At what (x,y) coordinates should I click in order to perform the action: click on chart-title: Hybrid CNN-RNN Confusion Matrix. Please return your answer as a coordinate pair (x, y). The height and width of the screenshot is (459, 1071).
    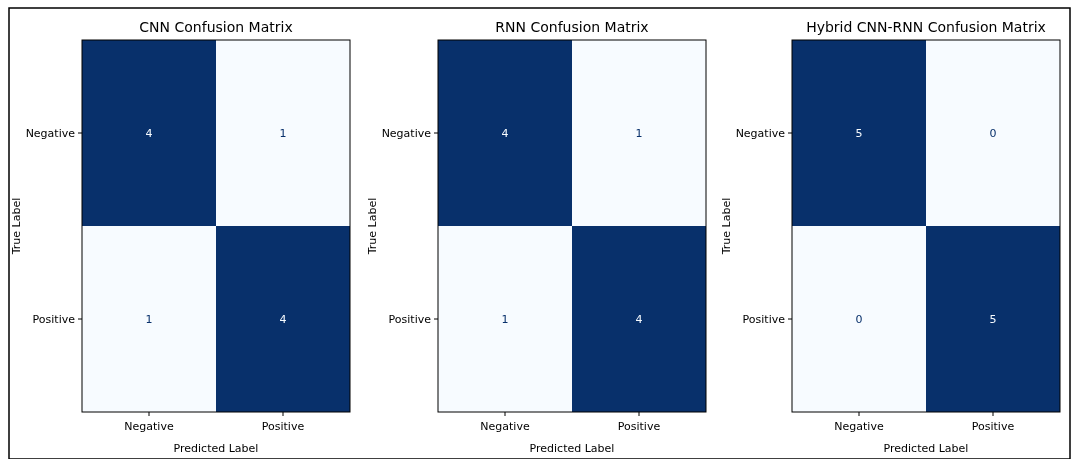
    Looking at the image, I should click on (926, 27).